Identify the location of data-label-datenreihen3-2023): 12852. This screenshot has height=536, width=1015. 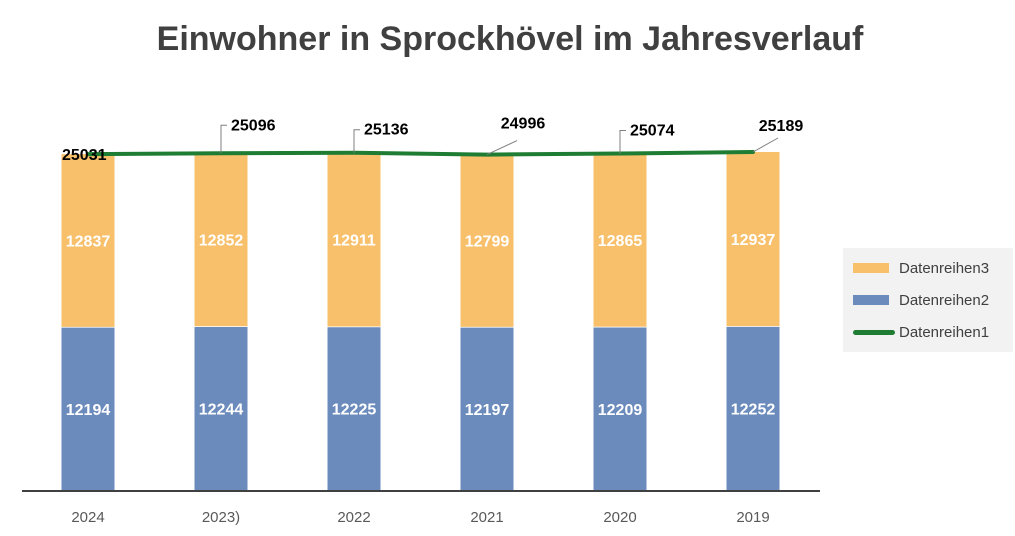
(221, 241).